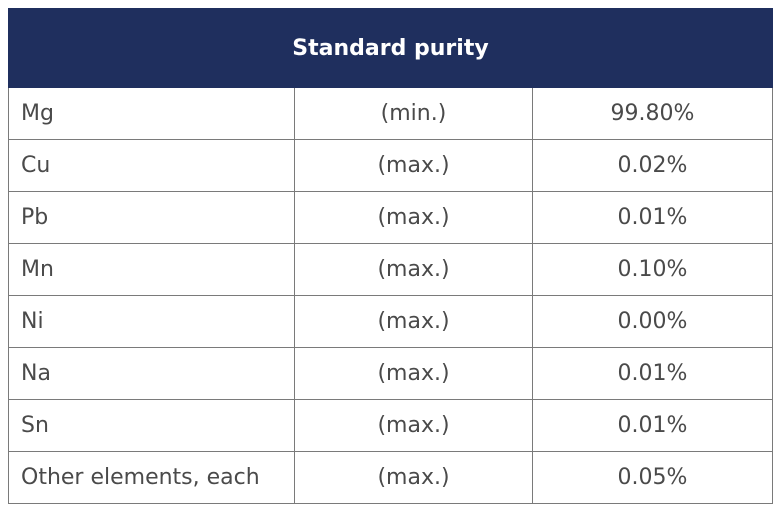 The image size is (780, 510). Describe the element at coordinates (151, 269) in the screenshot. I see `element: Mn` at that location.